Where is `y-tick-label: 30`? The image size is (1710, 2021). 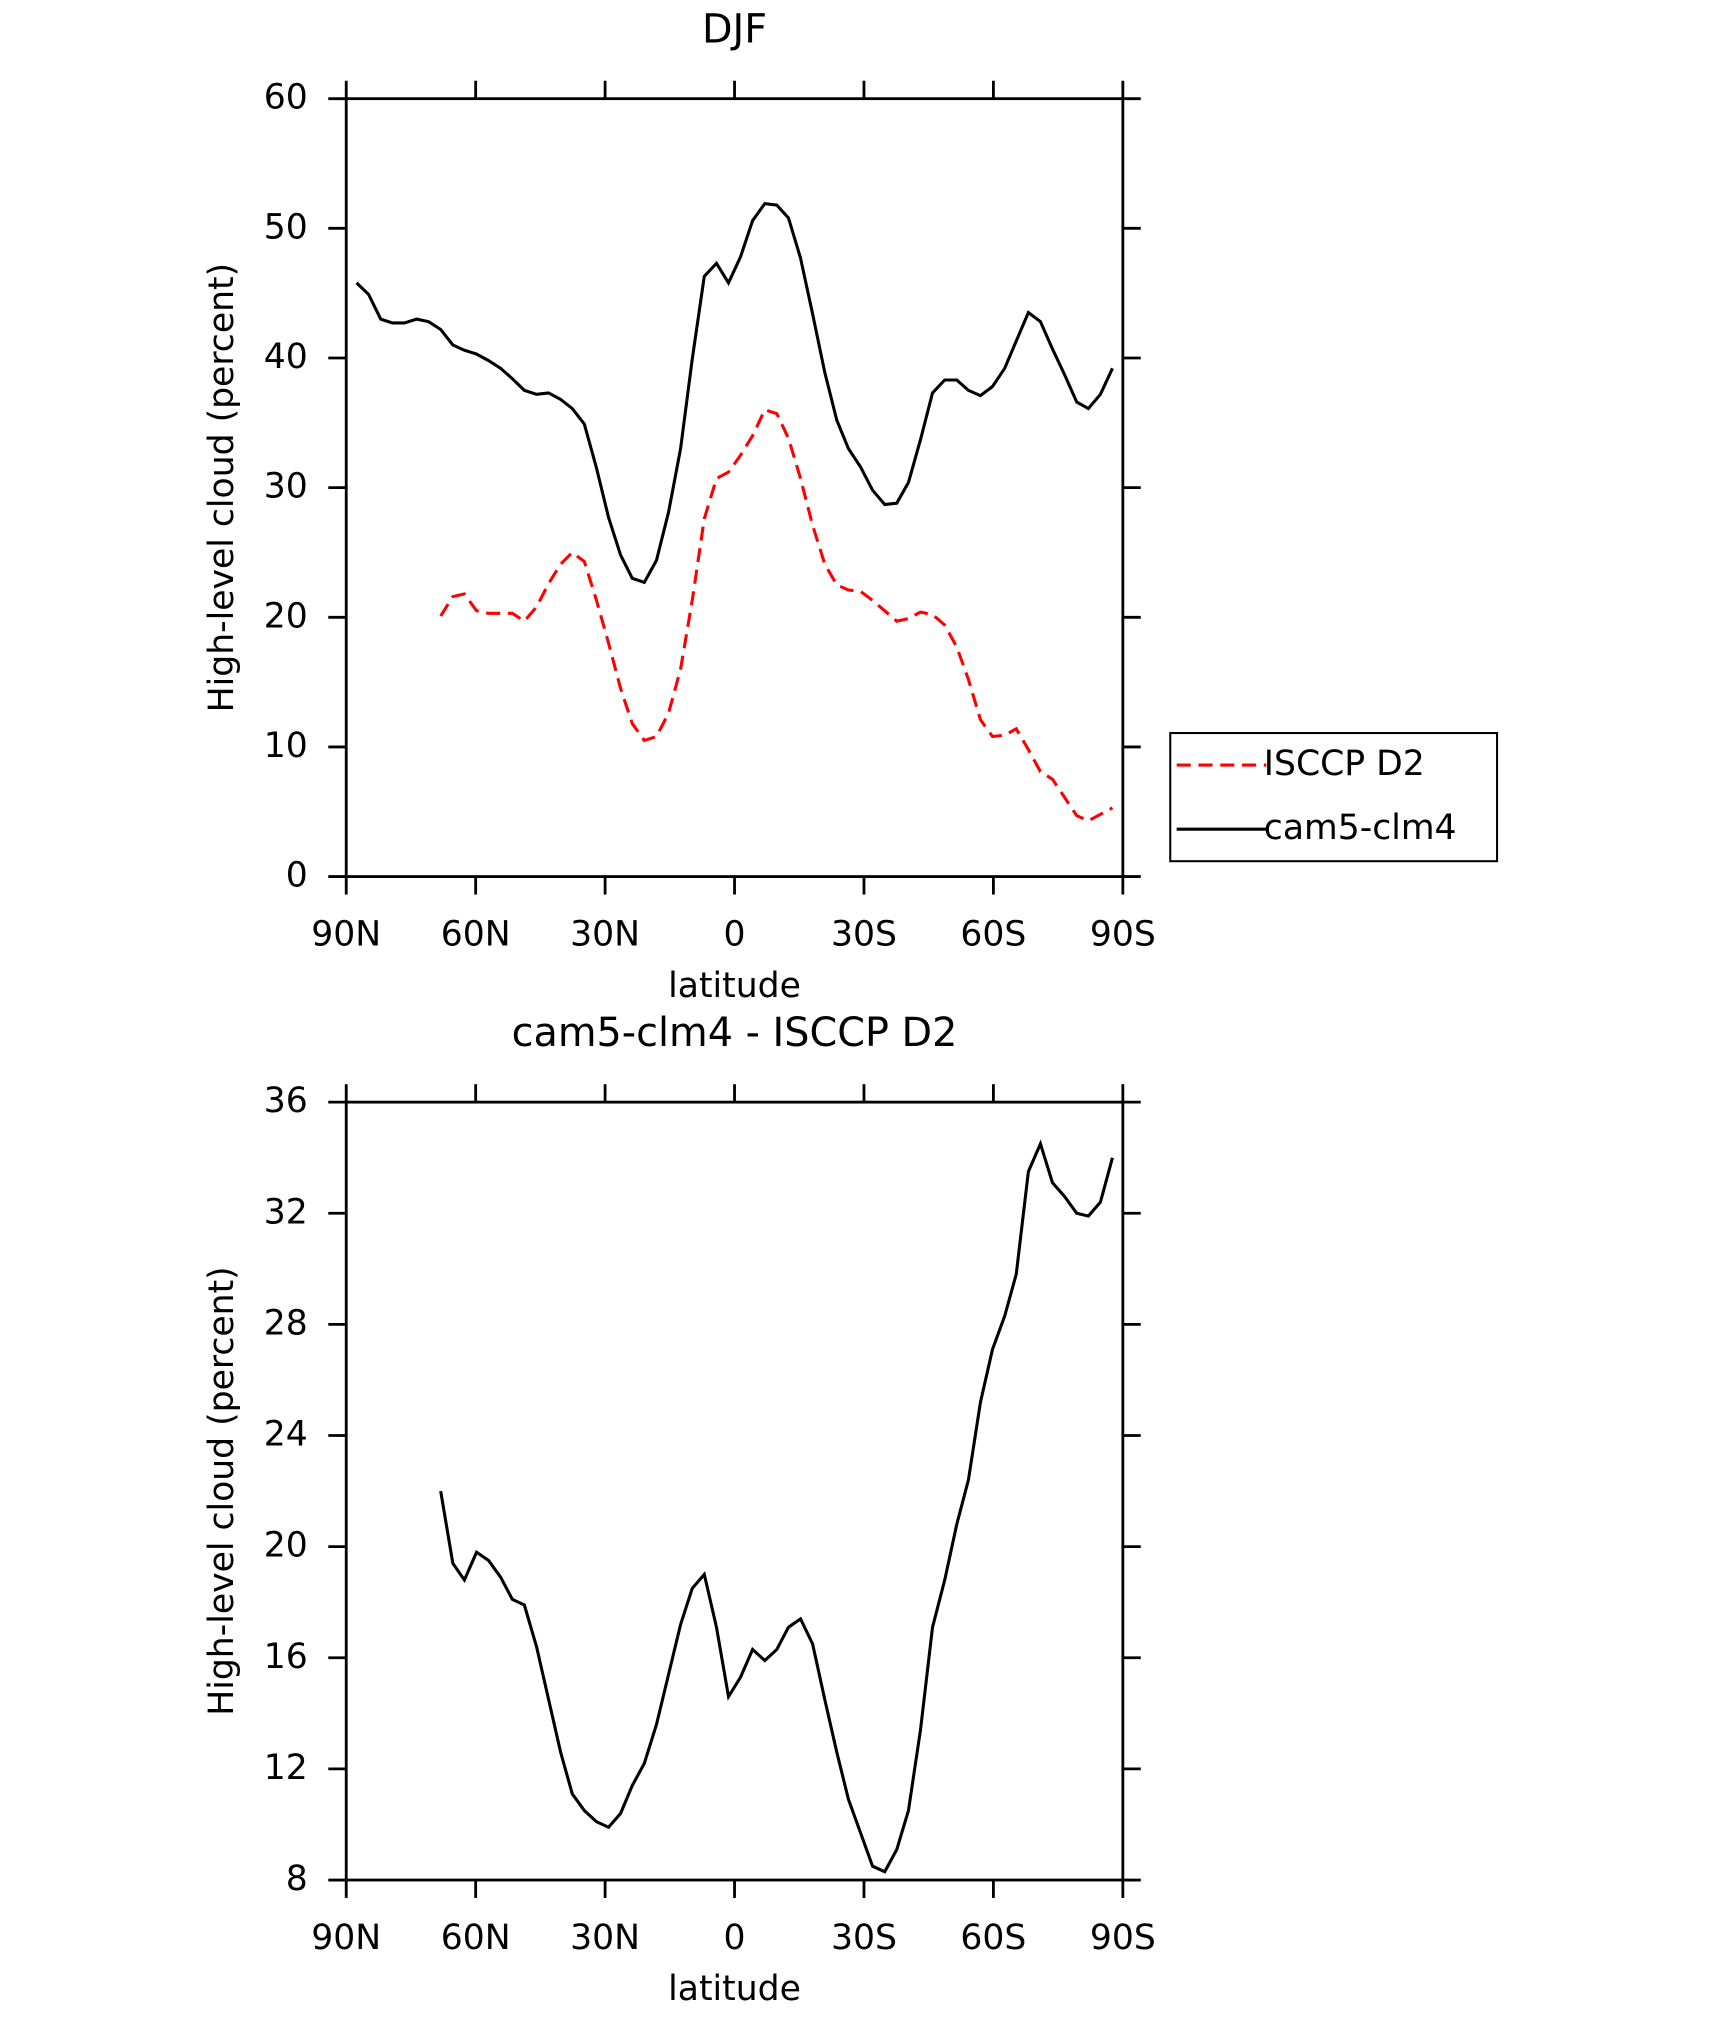
y-tick-label: 30 is located at coordinates (286, 487).